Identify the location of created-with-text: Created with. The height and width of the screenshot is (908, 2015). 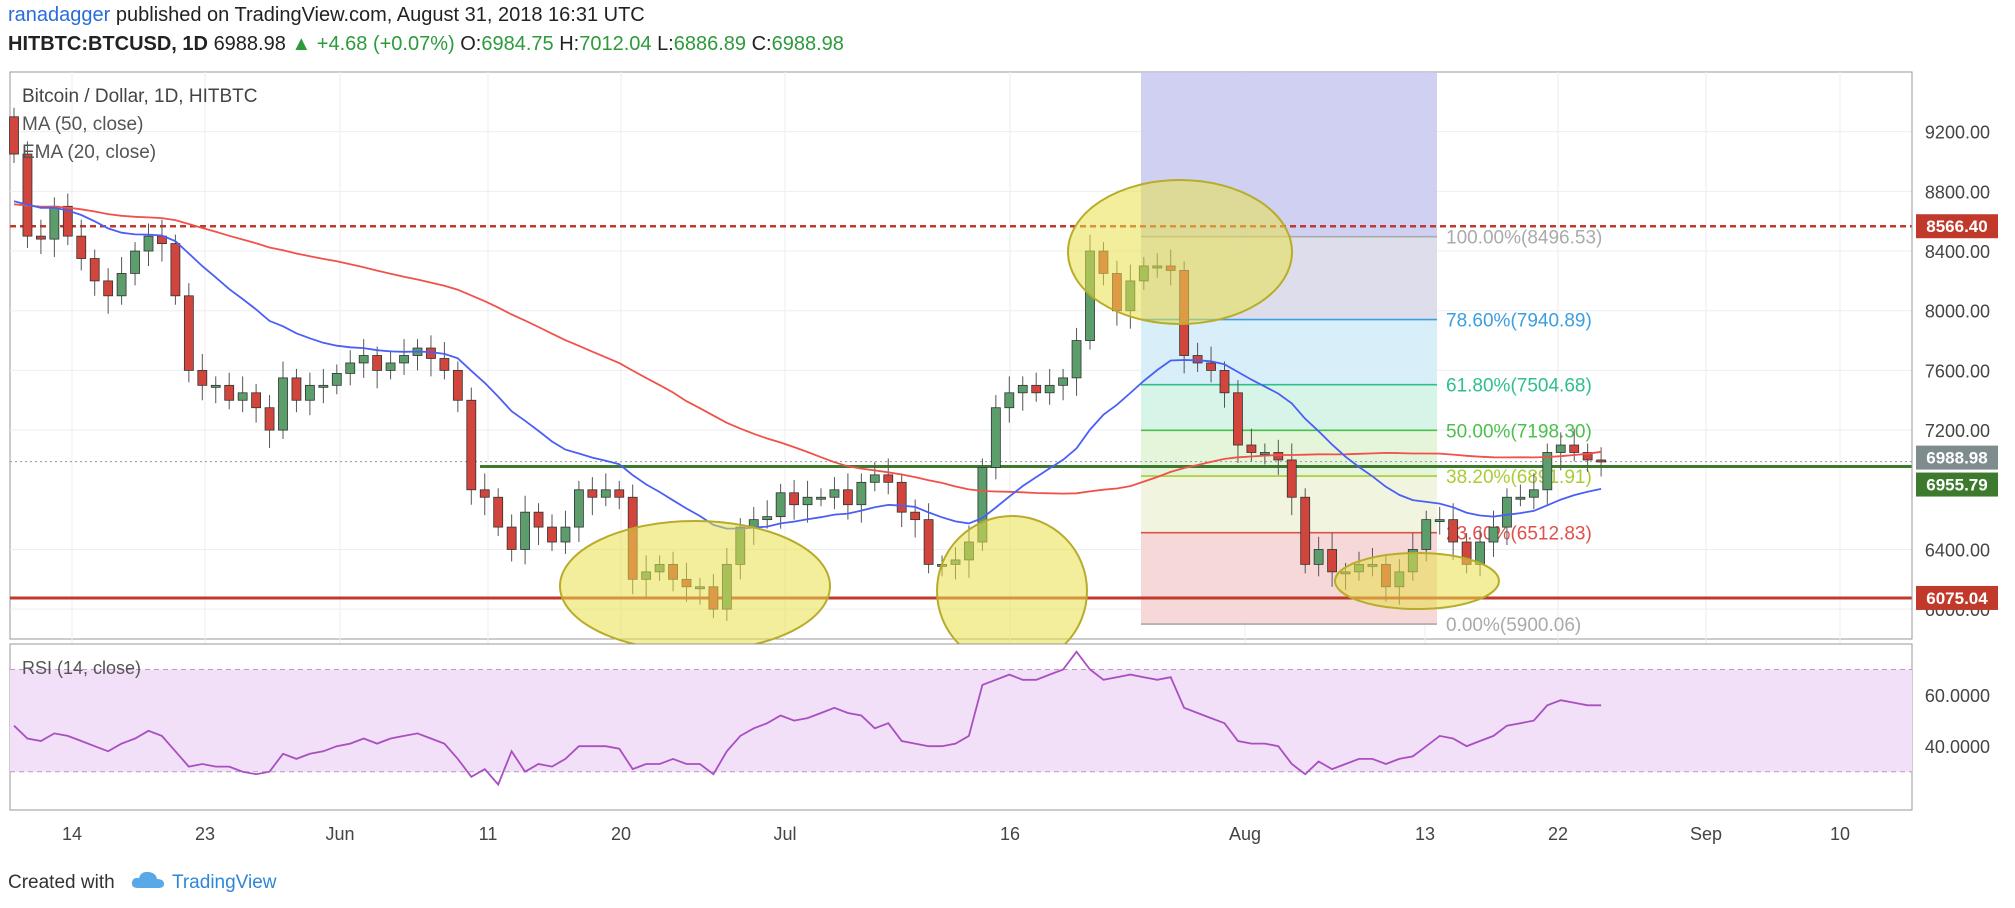
(61, 883).